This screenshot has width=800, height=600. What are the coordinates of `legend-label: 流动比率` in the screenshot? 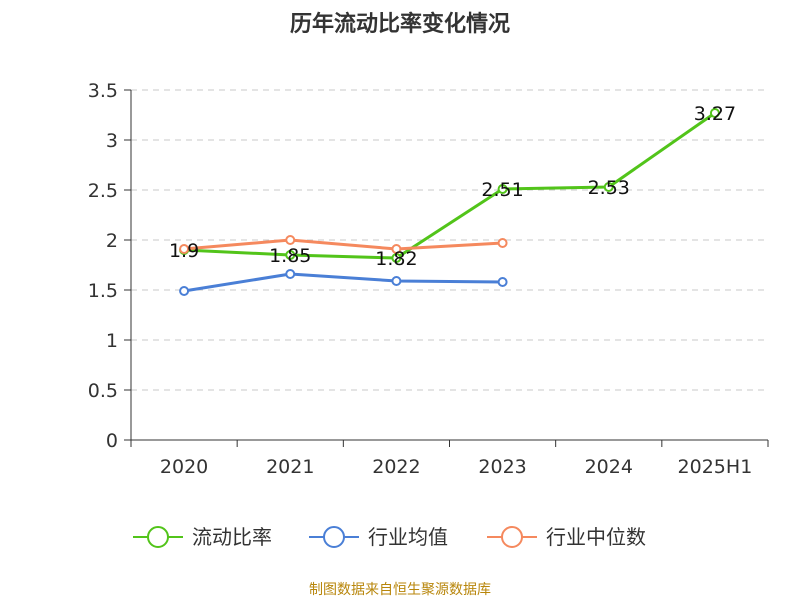 It's located at (232, 537).